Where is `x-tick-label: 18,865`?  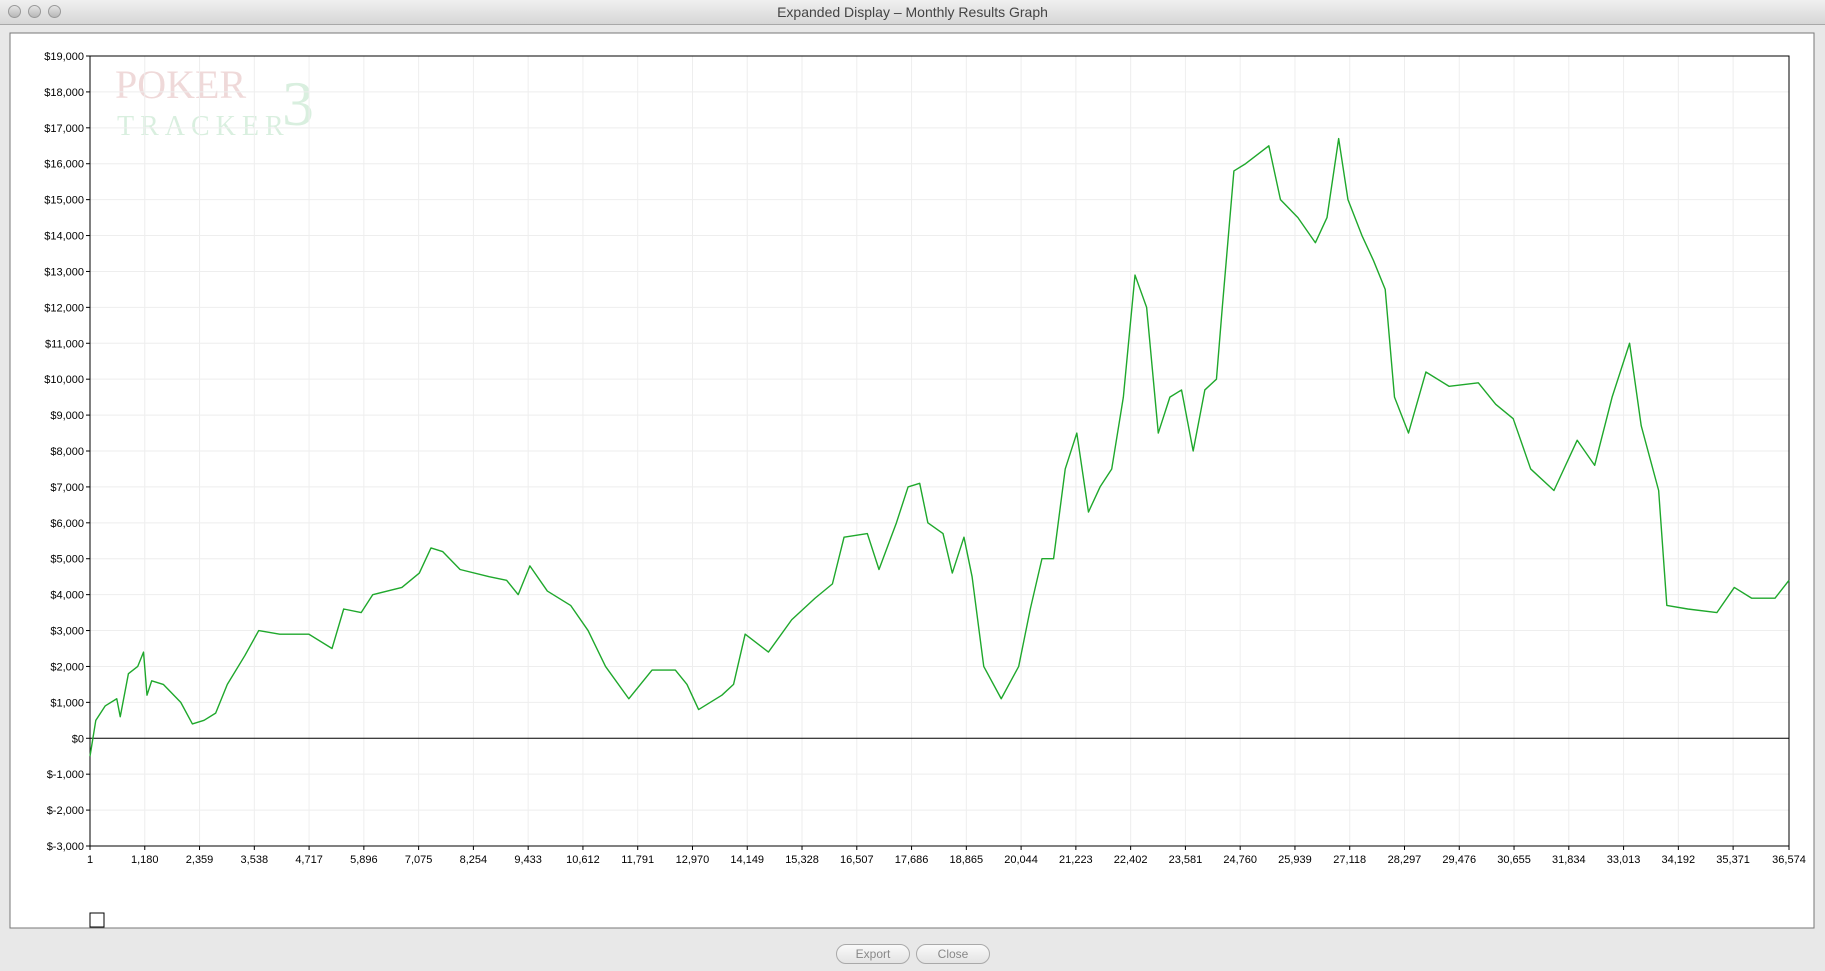 x-tick-label: 18,865 is located at coordinates (966, 860).